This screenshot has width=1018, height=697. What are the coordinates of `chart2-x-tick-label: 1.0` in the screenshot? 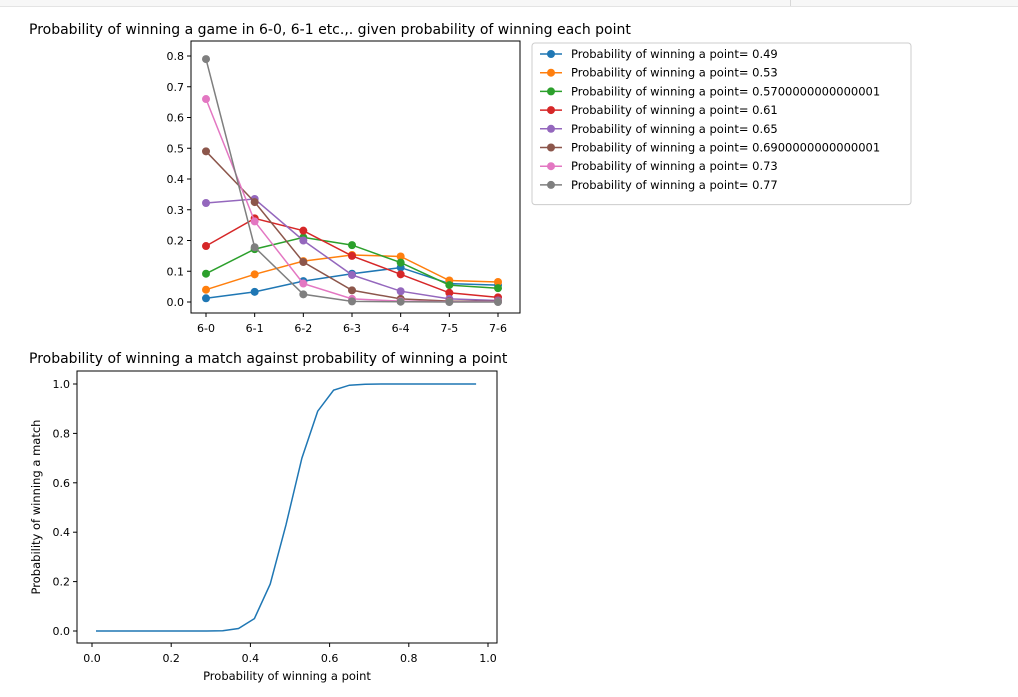 It's located at (488, 658).